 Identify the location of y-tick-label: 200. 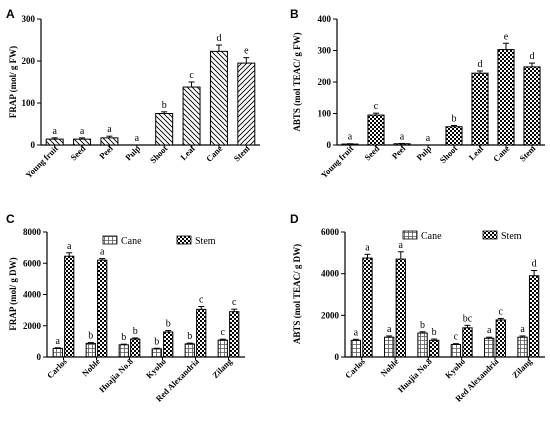
(325, 82).